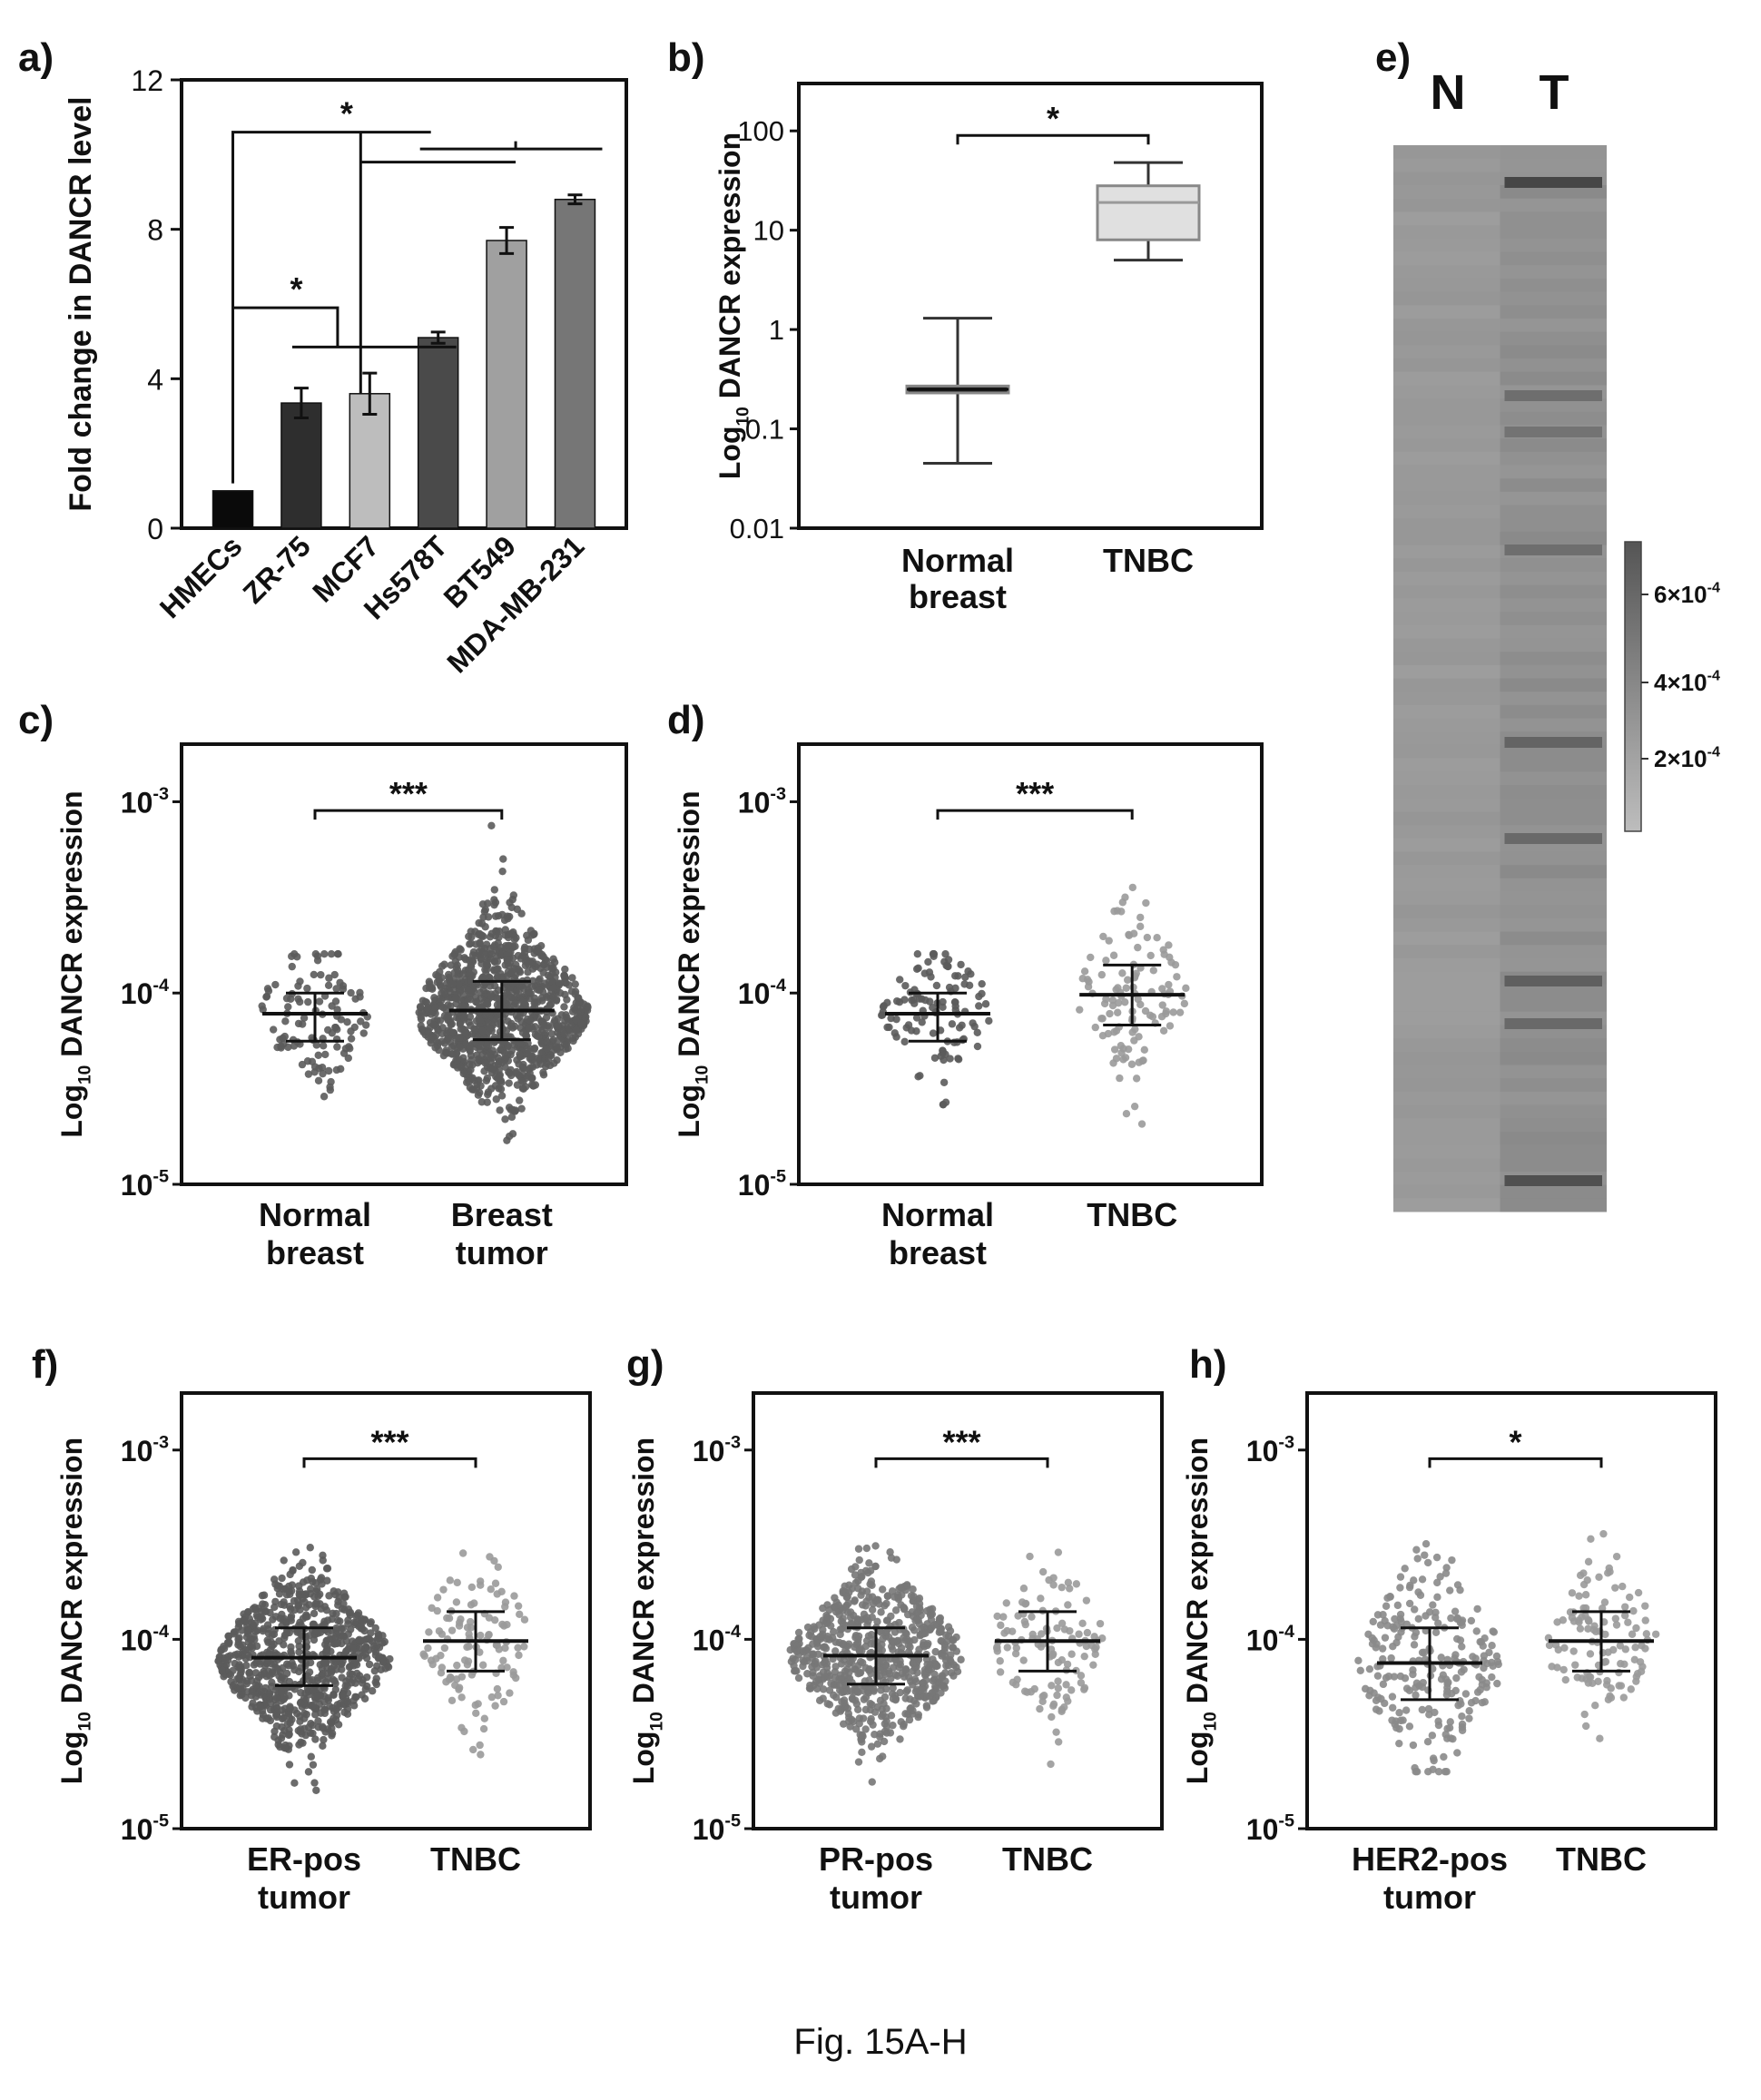 The width and height of the screenshot is (1761, 2100). What do you see at coordinates (389, 1441) in the screenshot?
I see `significance-star-f: ***` at bounding box center [389, 1441].